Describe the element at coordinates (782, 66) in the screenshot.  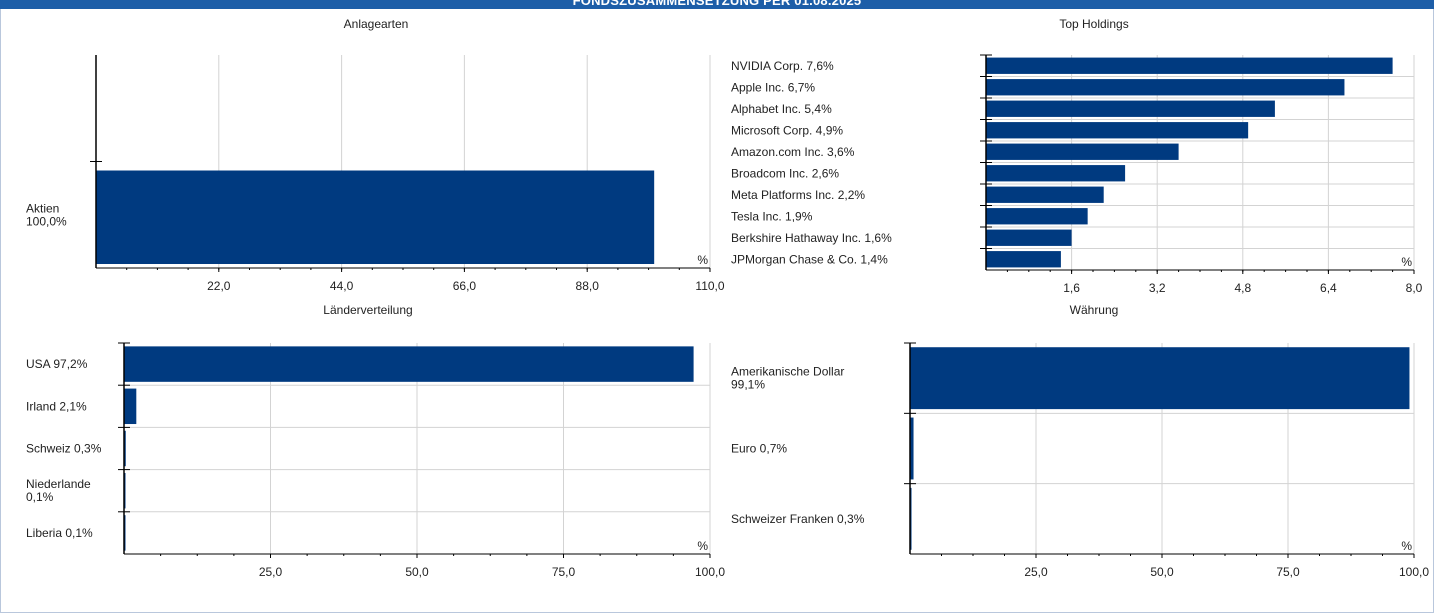
I see `chart2-category-label: NVIDIA Corp. 7,6%` at that location.